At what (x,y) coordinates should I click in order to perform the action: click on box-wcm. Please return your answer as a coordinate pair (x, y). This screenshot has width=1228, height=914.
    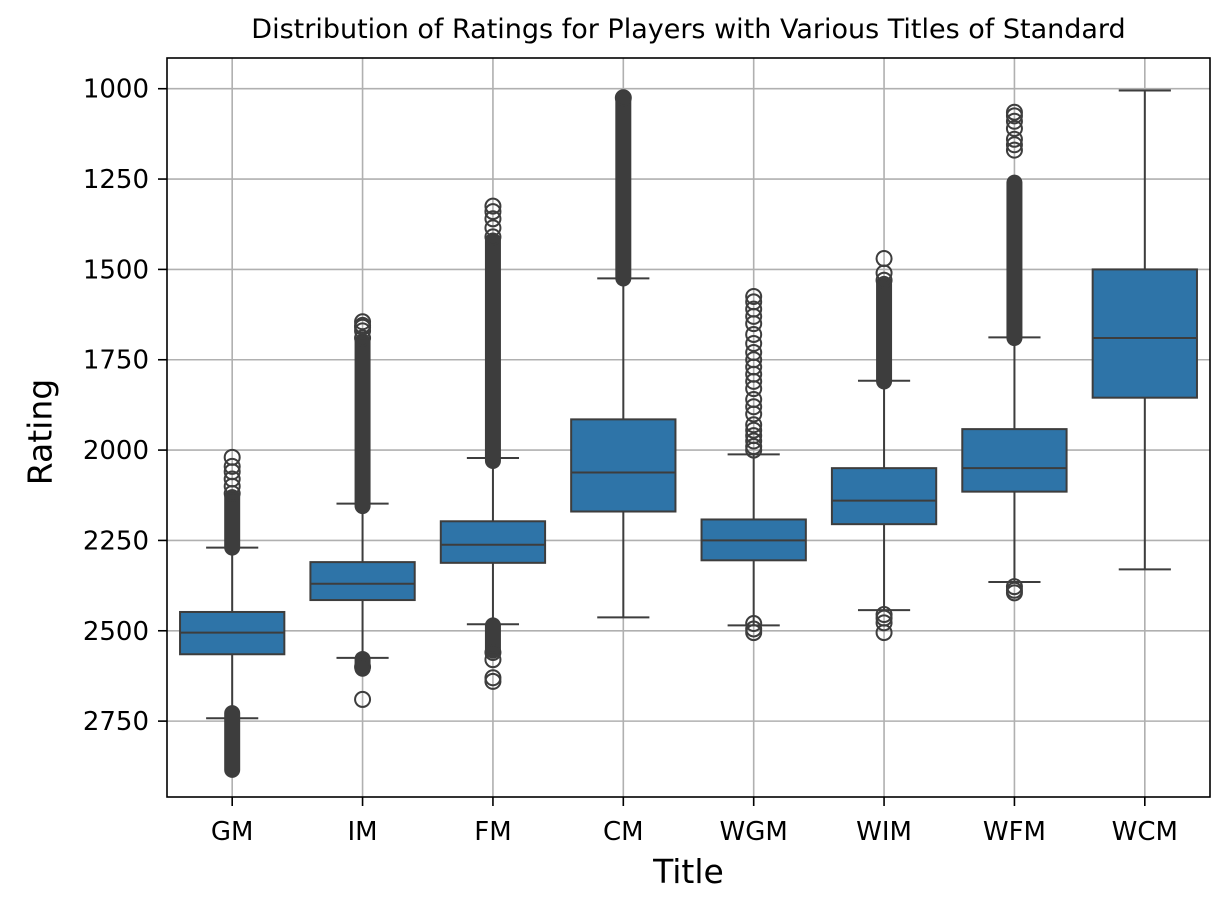
    Looking at the image, I should click on (1144, 330).